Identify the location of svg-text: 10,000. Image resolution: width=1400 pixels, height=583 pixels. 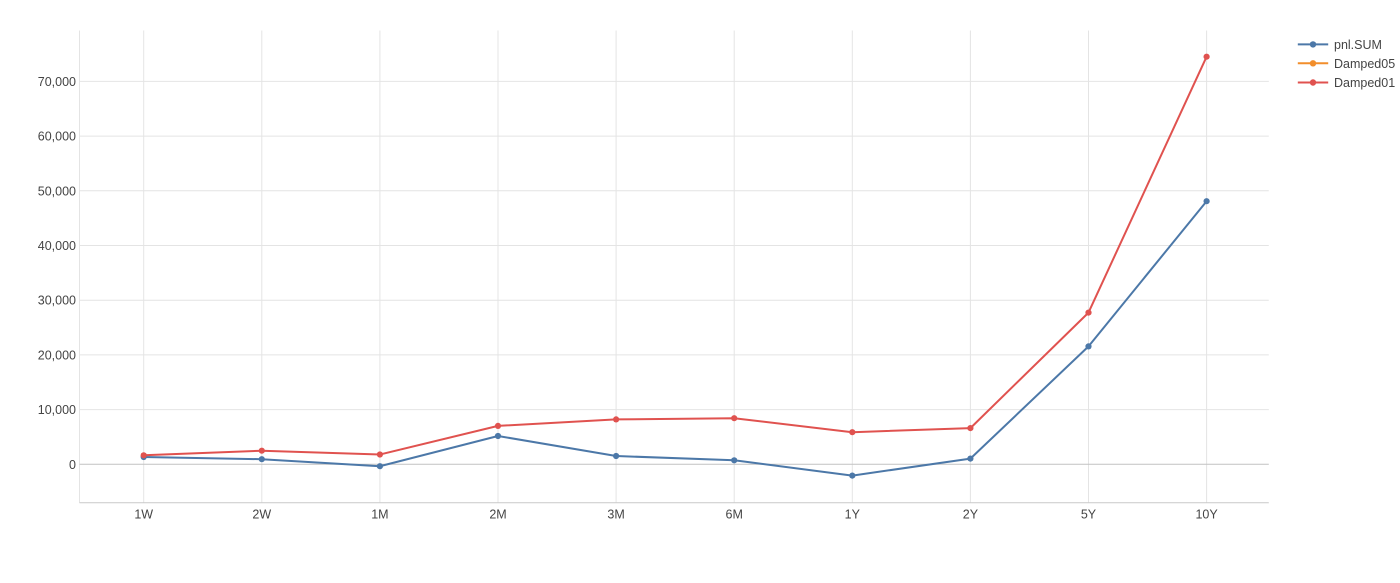
(57, 410).